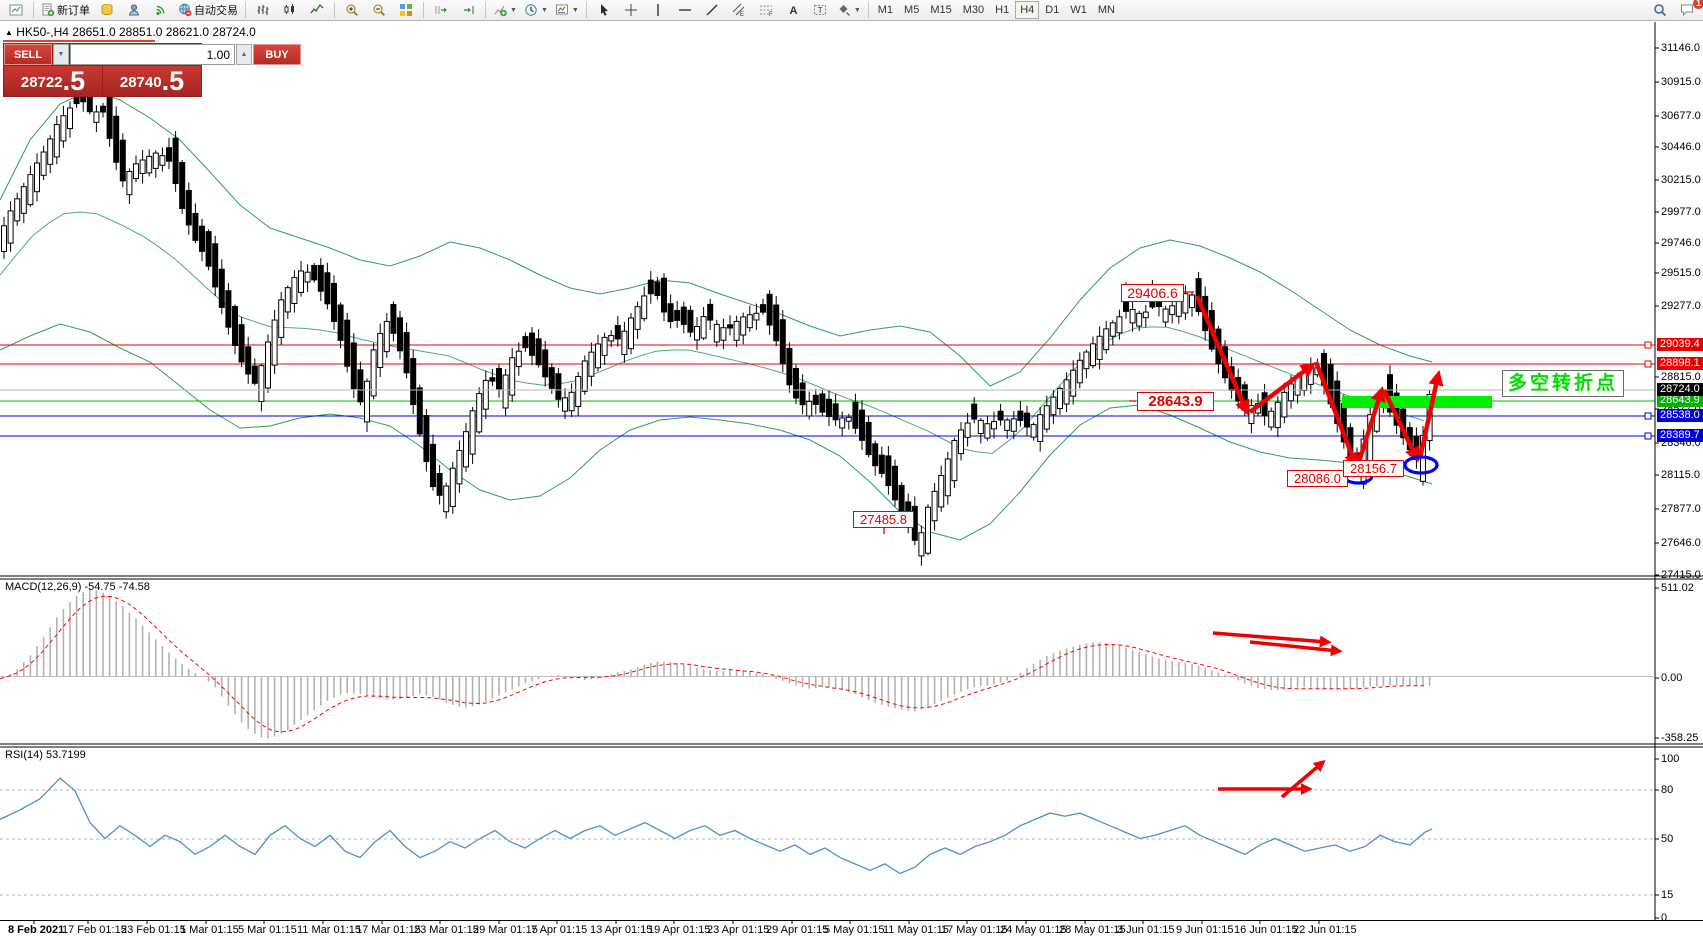  I want to click on fibonacci-button: F, so click(766, 10).